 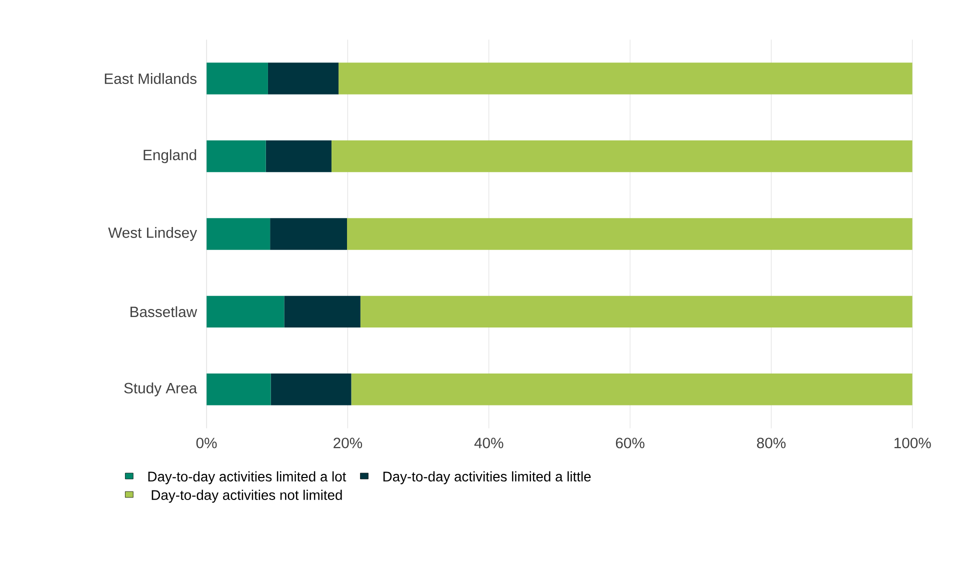 I want to click on x-tick-label: 80%, so click(x=771, y=443).